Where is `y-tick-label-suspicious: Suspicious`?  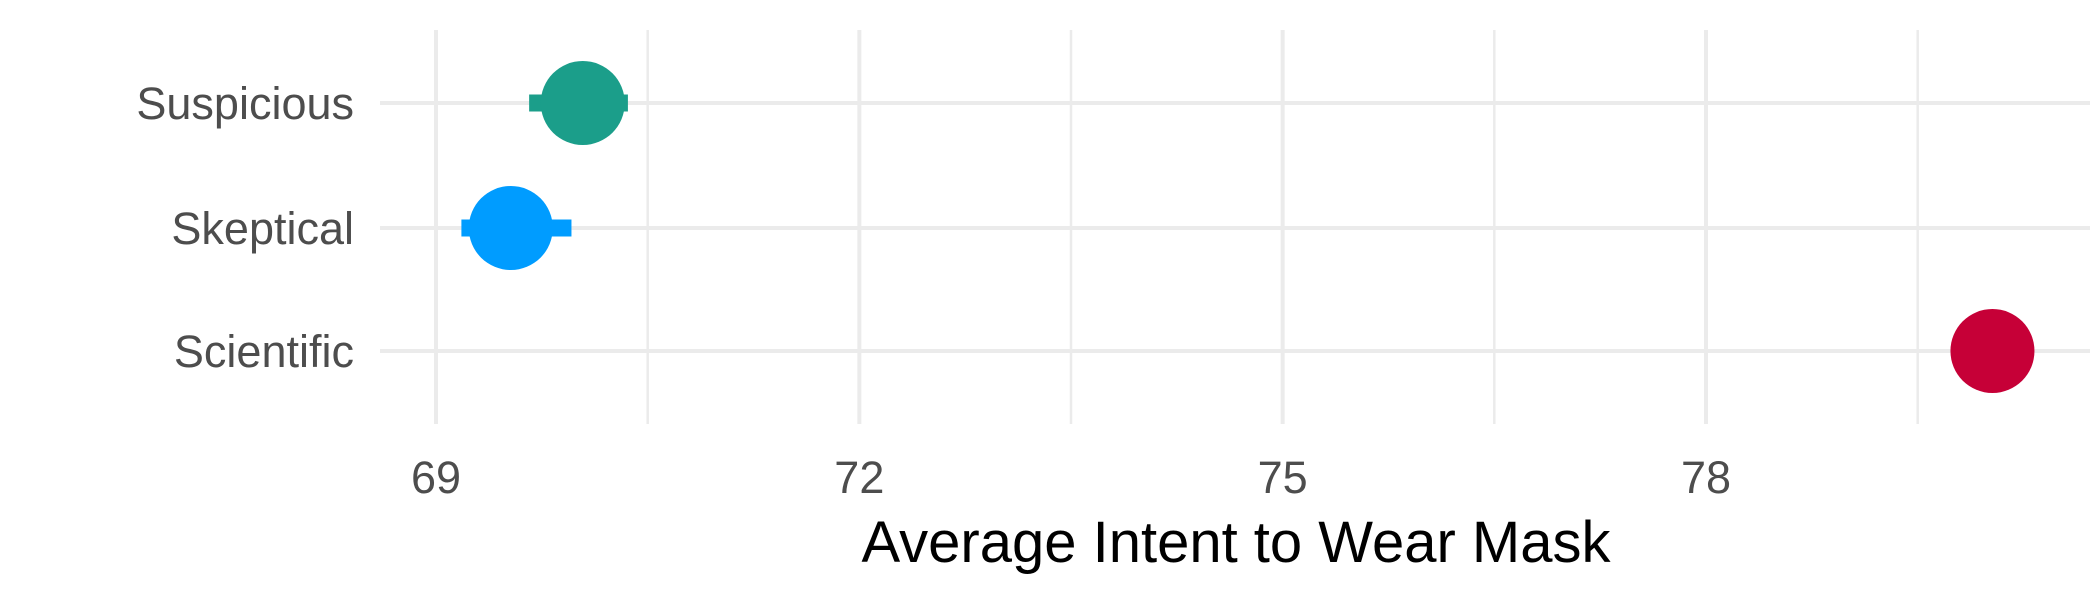 y-tick-label-suspicious: Suspicious is located at coordinates (245, 103).